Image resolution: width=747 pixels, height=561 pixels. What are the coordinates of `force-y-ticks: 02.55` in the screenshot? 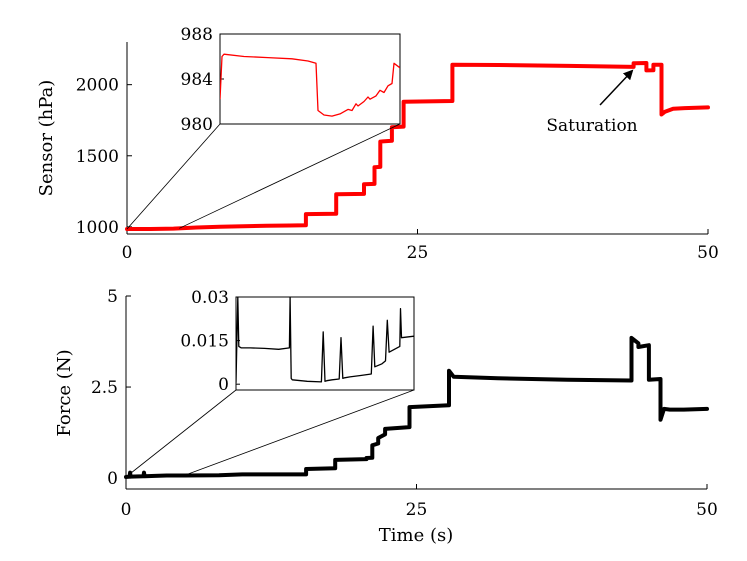 It's located at (111, 388).